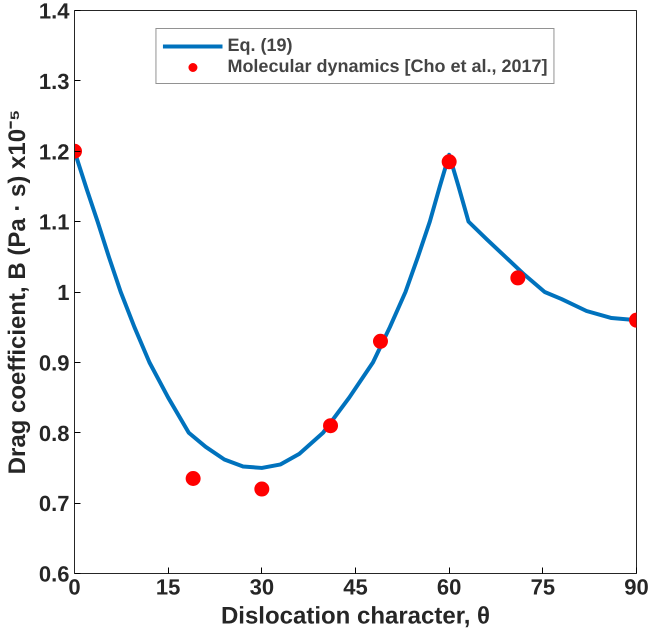 This screenshot has height=632, width=656. I want to click on y-tick-label: 0.6, so click(54, 574).